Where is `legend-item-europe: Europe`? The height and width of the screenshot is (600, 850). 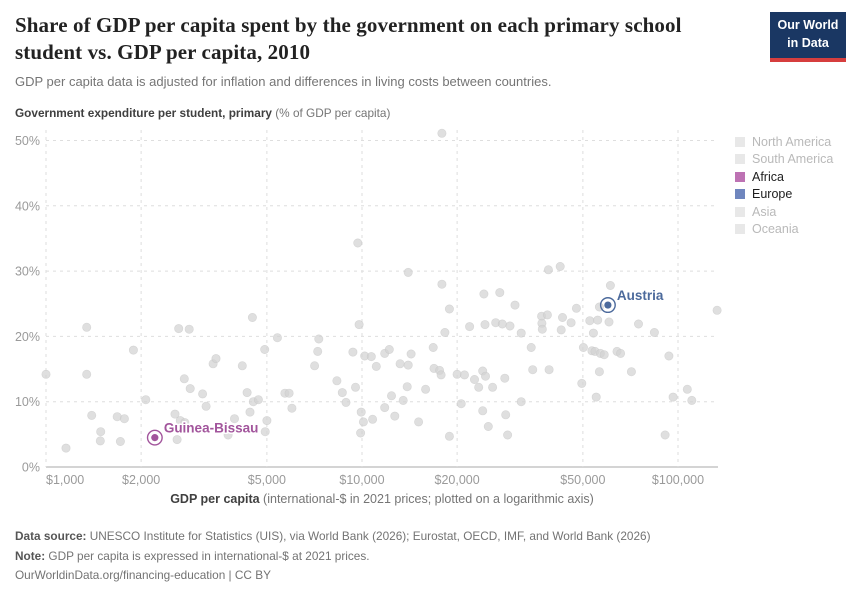
legend-item-europe: Europe is located at coordinates (784, 195).